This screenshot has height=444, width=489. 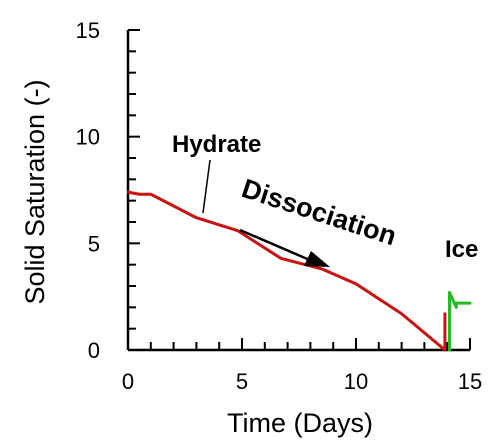 What do you see at coordinates (35, 191) in the screenshot?
I see `y-axis-label: Solid Saturation (-)` at bounding box center [35, 191].